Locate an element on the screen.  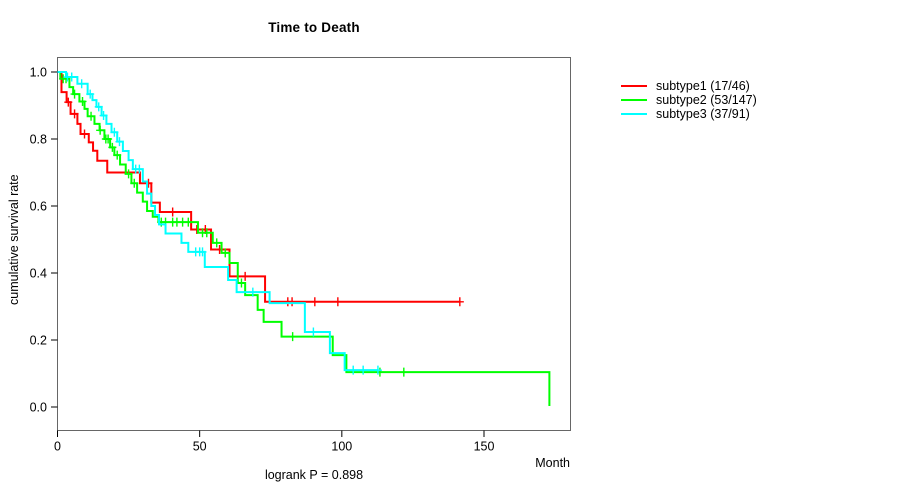
y-tick-label: 0.6 is located at coordinates (38, 207).